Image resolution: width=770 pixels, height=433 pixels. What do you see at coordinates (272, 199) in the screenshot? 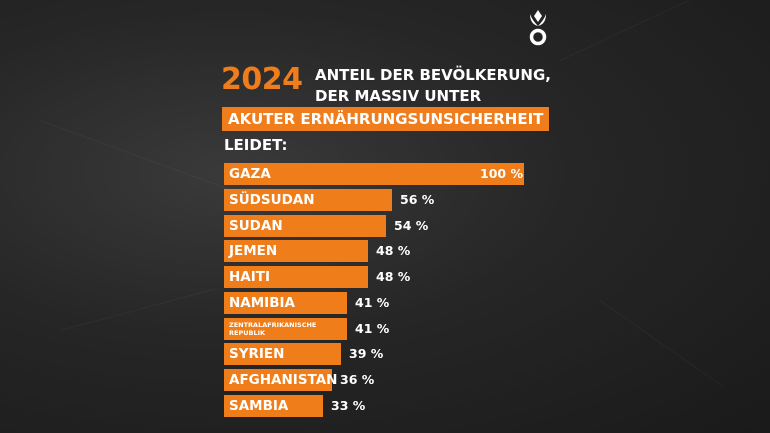
I see `category-label: SÜDSUDAN` at bounding box center [272, 199].